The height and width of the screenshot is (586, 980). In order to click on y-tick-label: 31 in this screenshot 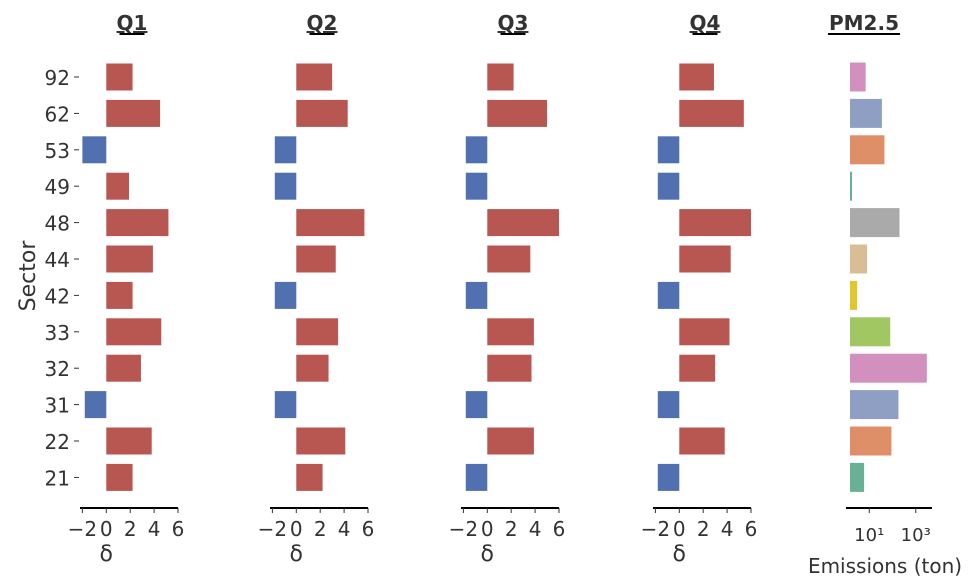, I will do `click(57, 406)`.